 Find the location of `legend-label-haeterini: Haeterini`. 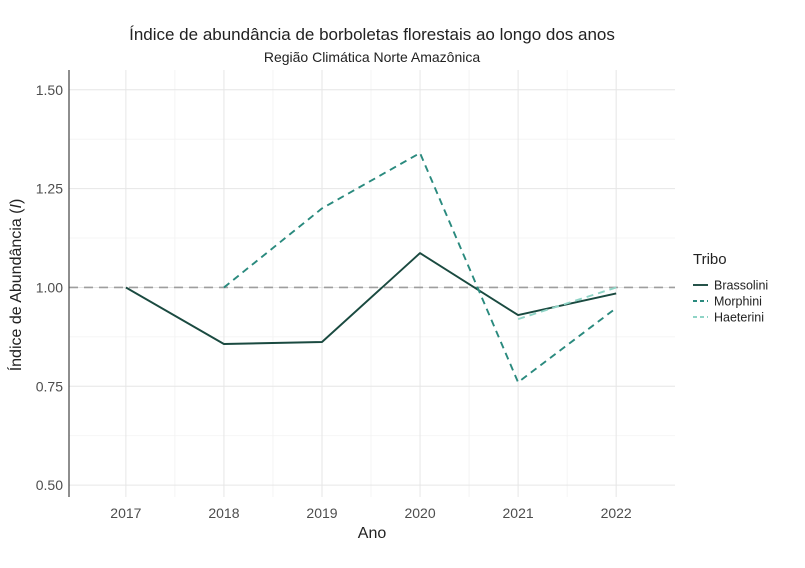

legend-label-haeterini: Haeterini is located at coordinates (739, 318).